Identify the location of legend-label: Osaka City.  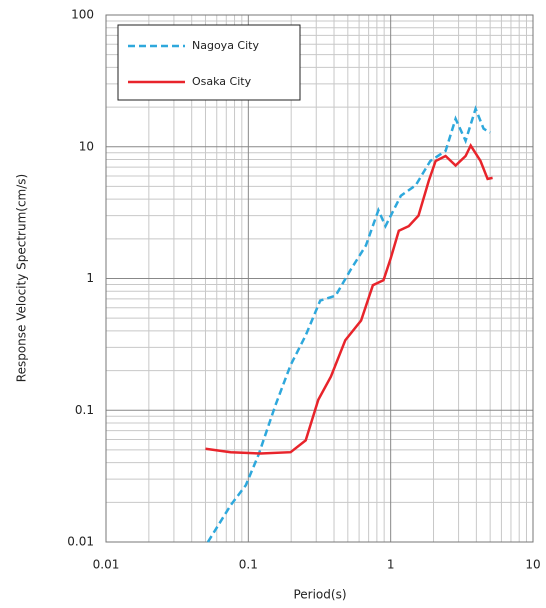
(222, 81).